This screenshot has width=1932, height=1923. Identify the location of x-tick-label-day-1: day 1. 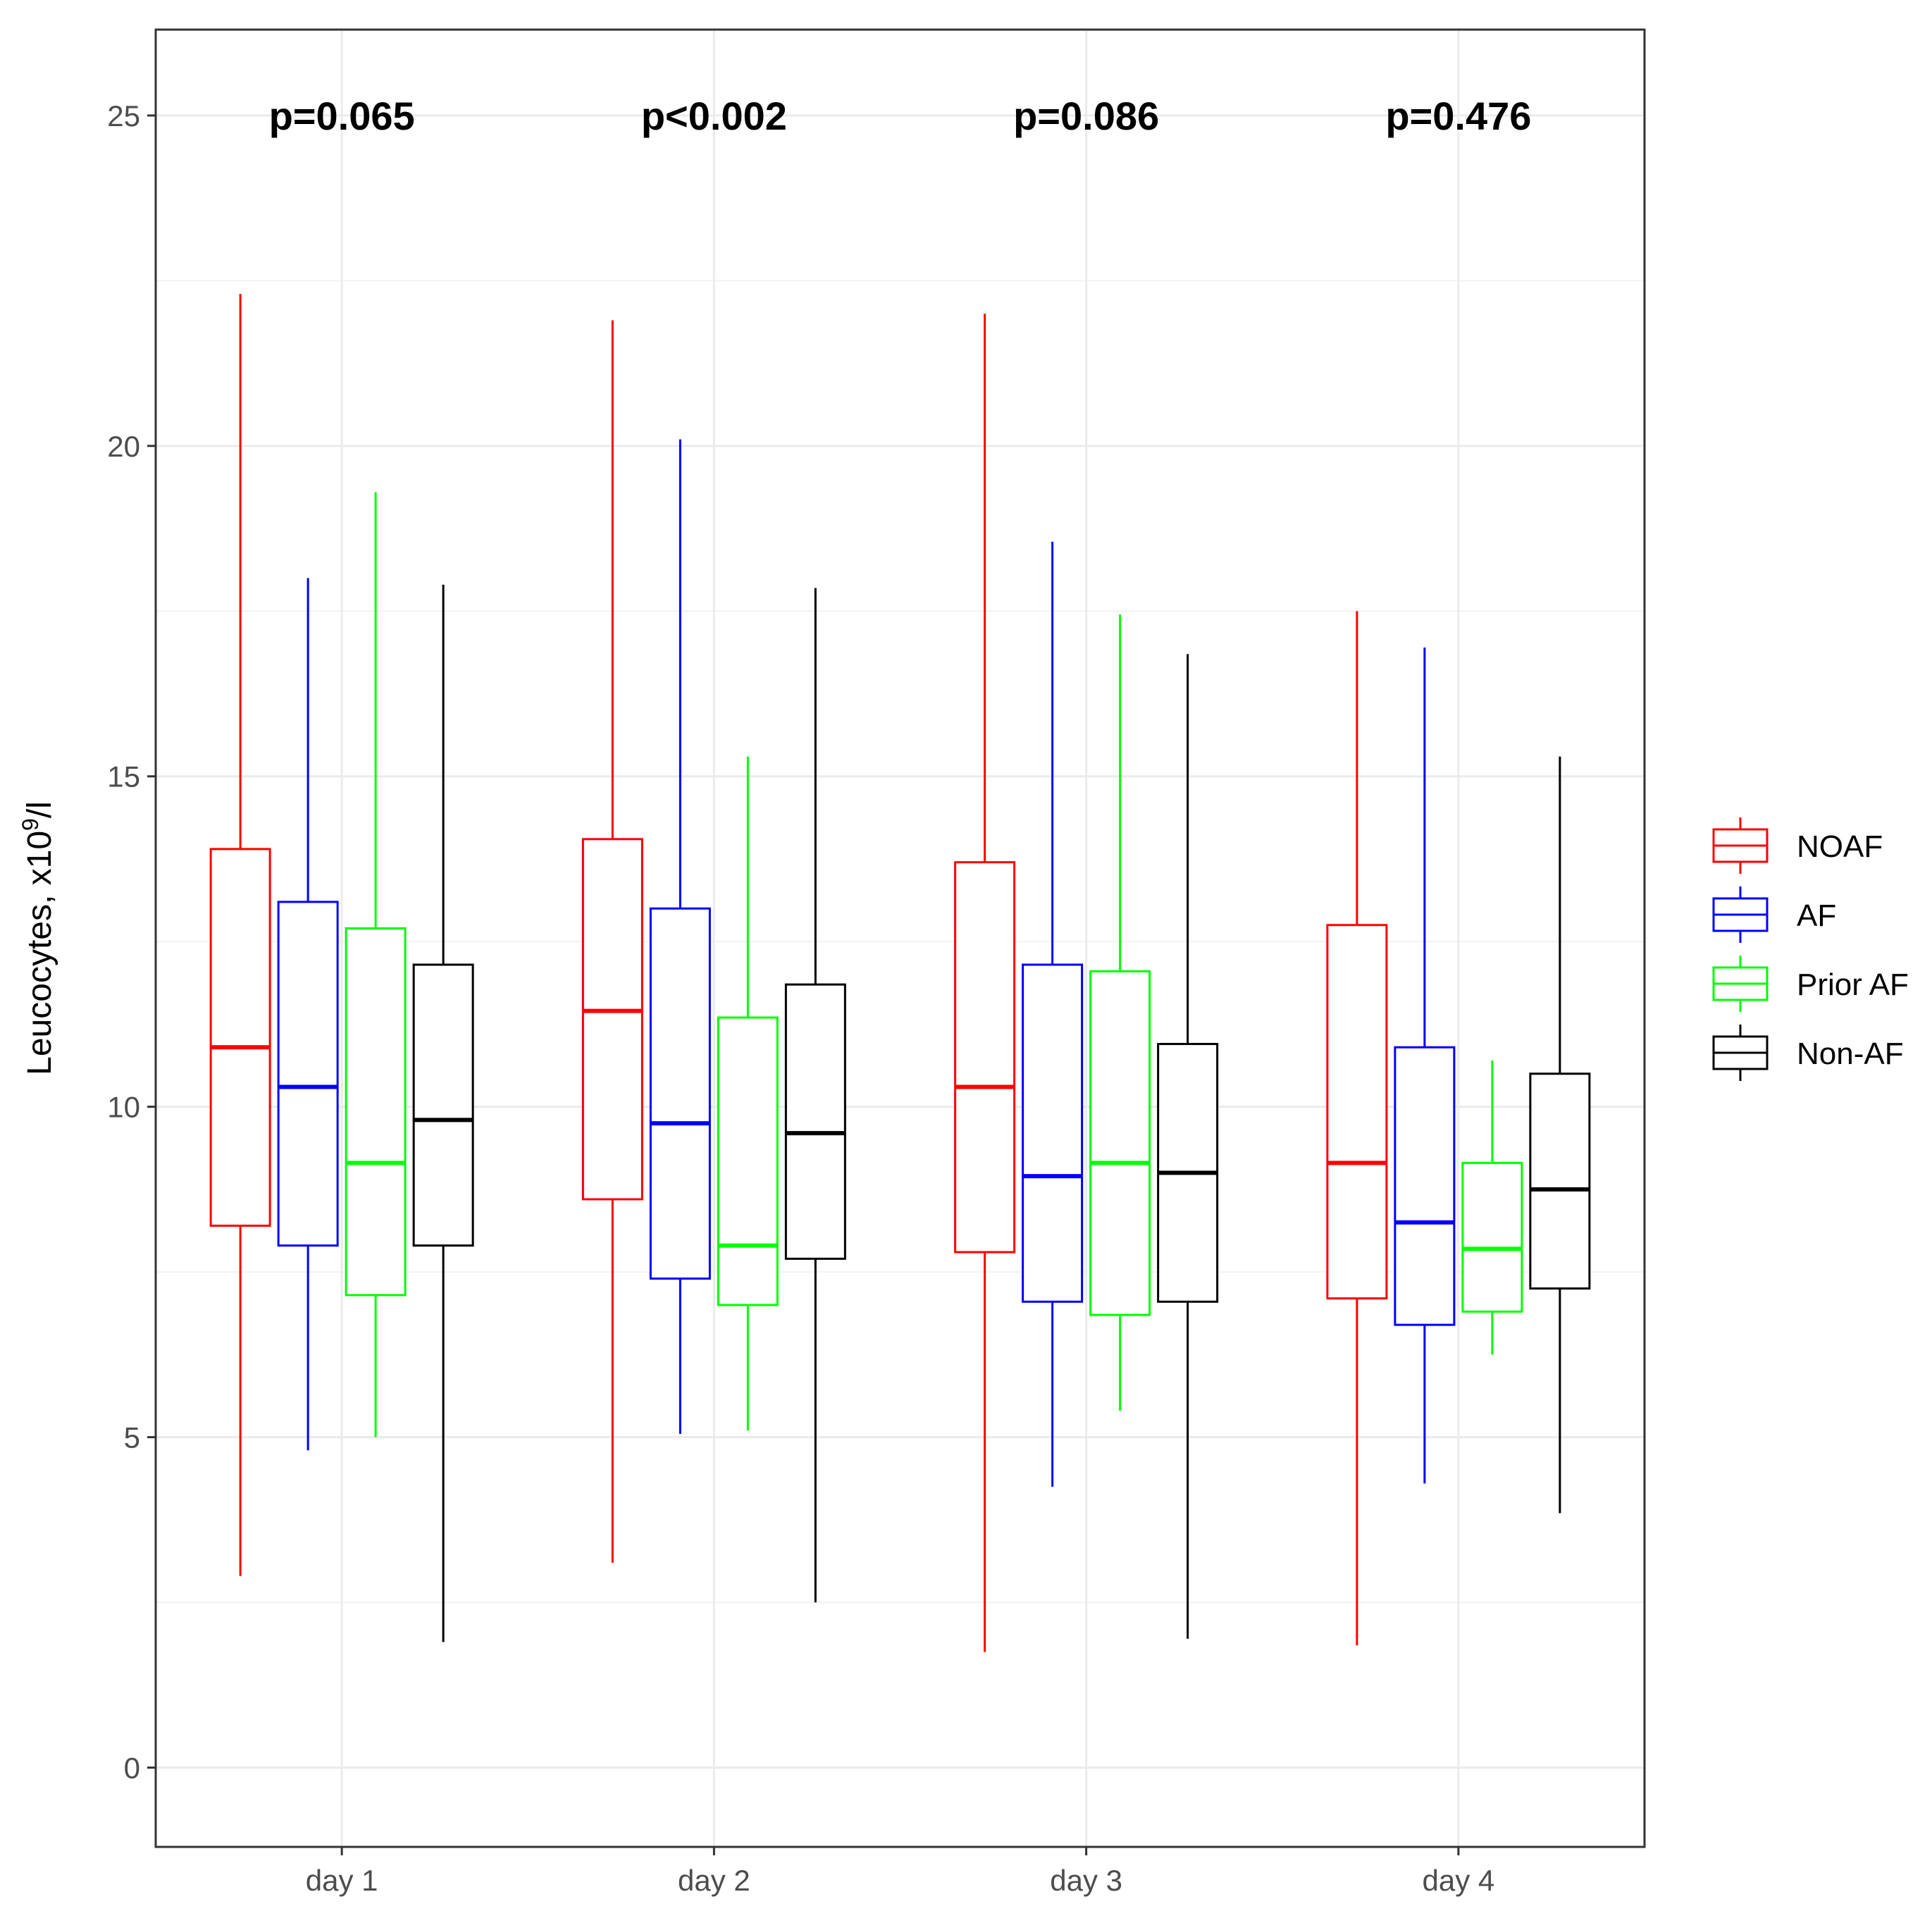
(342, 1881).